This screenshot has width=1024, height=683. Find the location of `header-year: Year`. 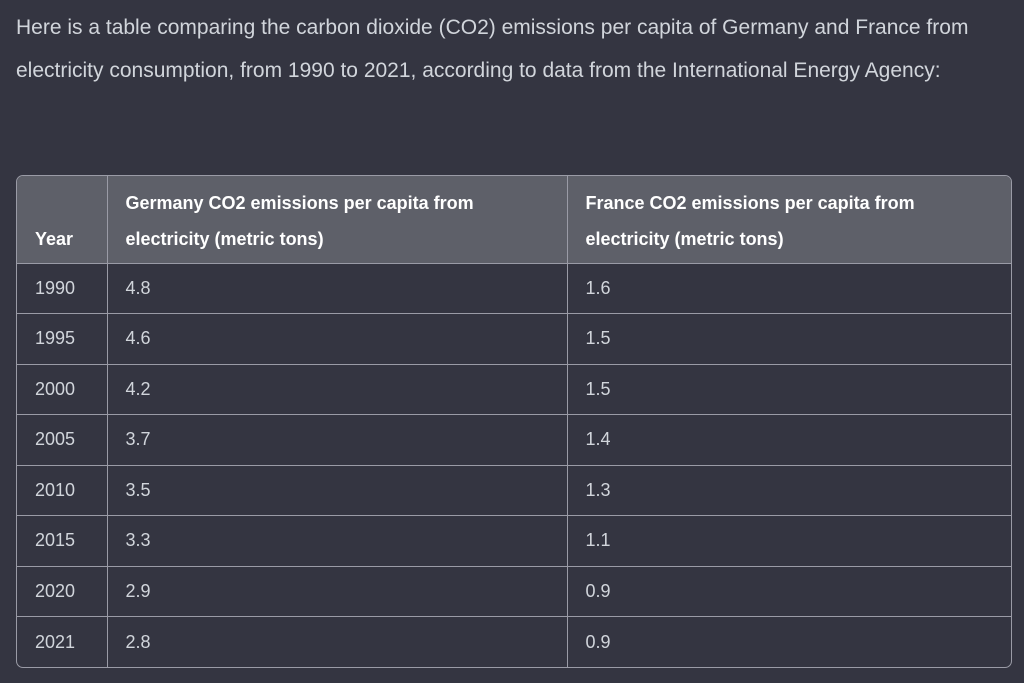

header-year: Year is located at coordinates (62, 220).